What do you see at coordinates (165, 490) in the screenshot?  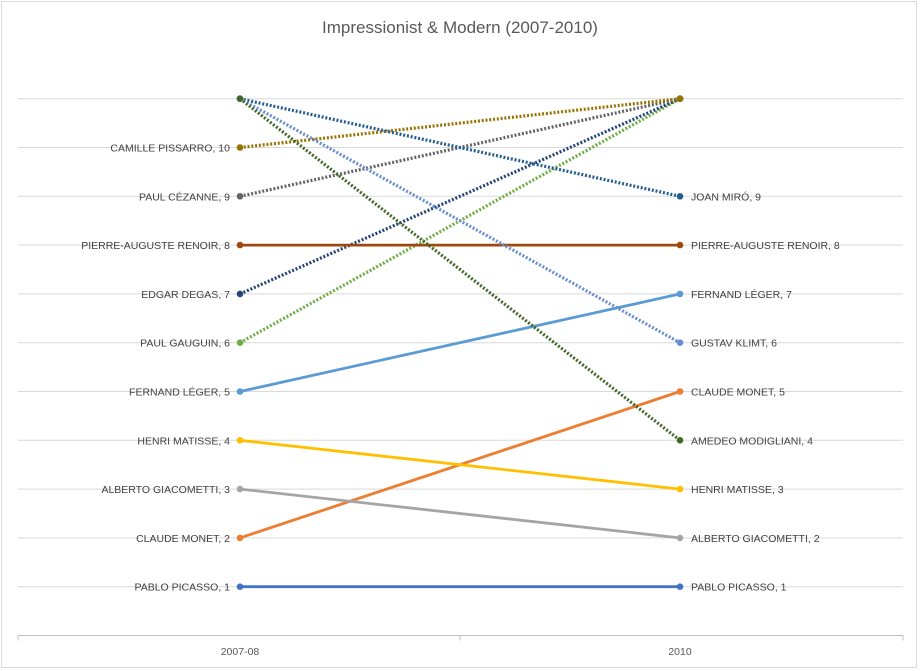 I see `data-label-alberto-giacometti-start: ALBERTO GIACOMETTI, 3` at bounding box center [165, 490].